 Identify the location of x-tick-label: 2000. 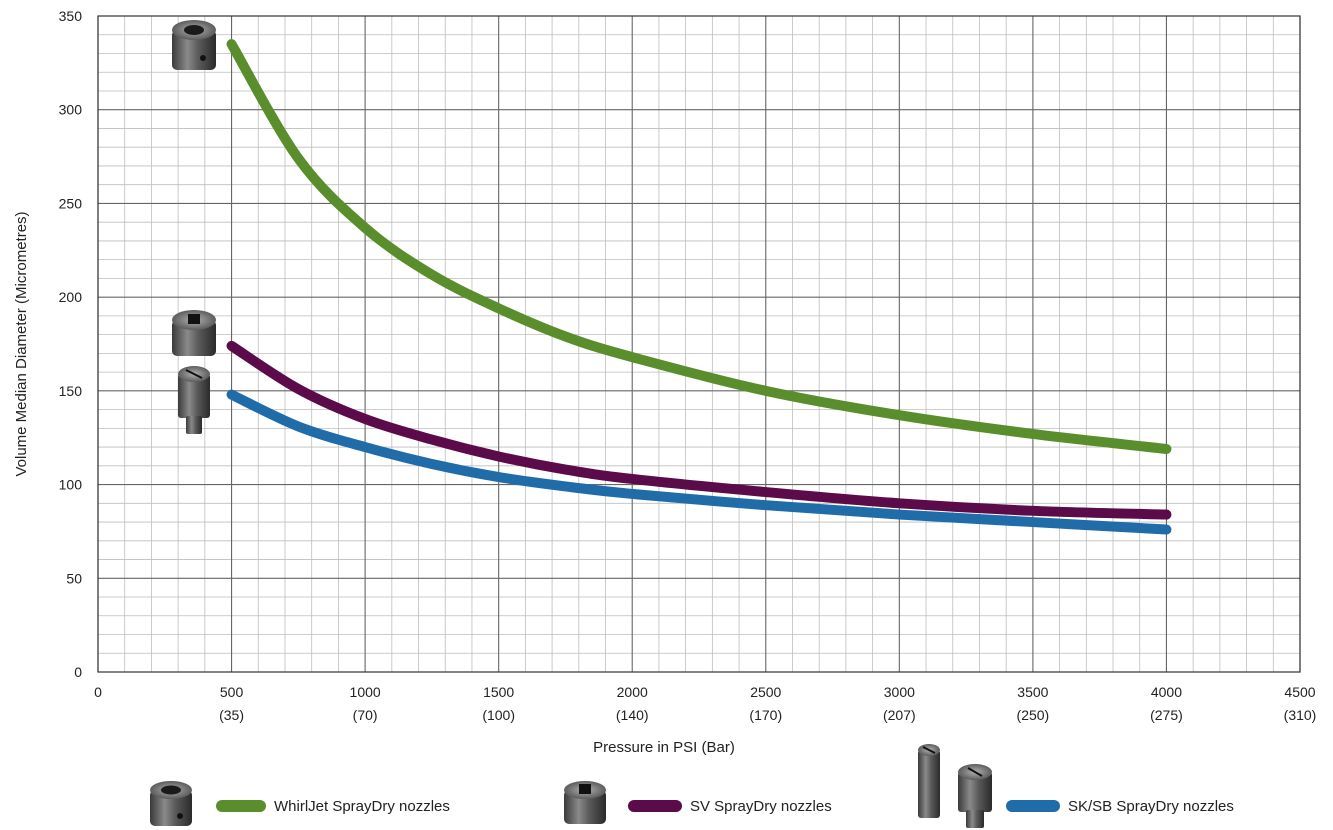
(632, 692).